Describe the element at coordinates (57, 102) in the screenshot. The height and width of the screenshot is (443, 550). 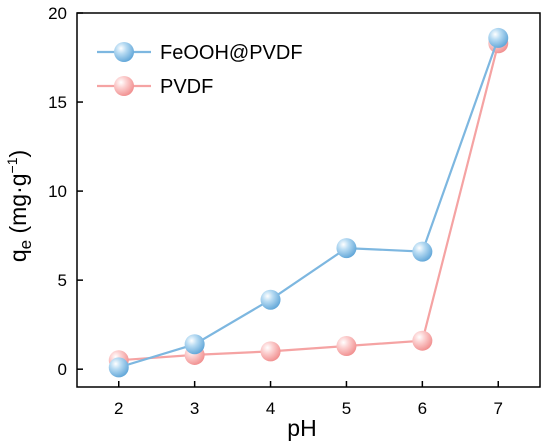
I see `y-tick-label-15: 15` at that location.